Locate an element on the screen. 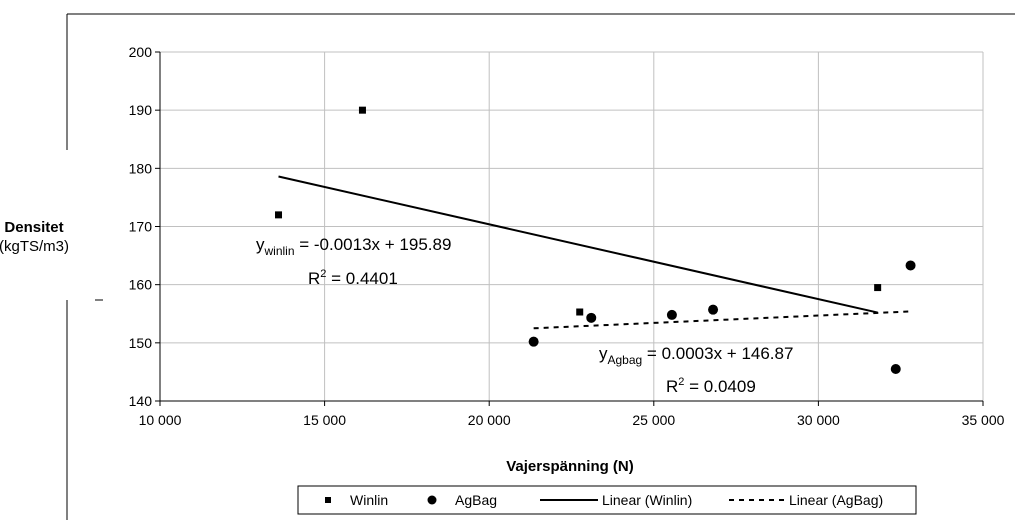 This screenshot has height=520, width=1015. y-tick-label: 170 is located at coordinates (141, 227).